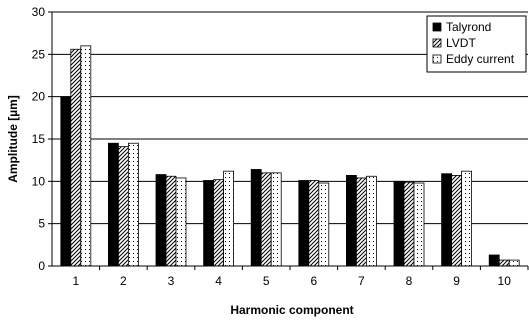 This screenshot has width=529, height=320. What do you see at coordinates (218, 281) in the screenshot?
I see `x-tick-label: 4` at bounding box center [218, 281].